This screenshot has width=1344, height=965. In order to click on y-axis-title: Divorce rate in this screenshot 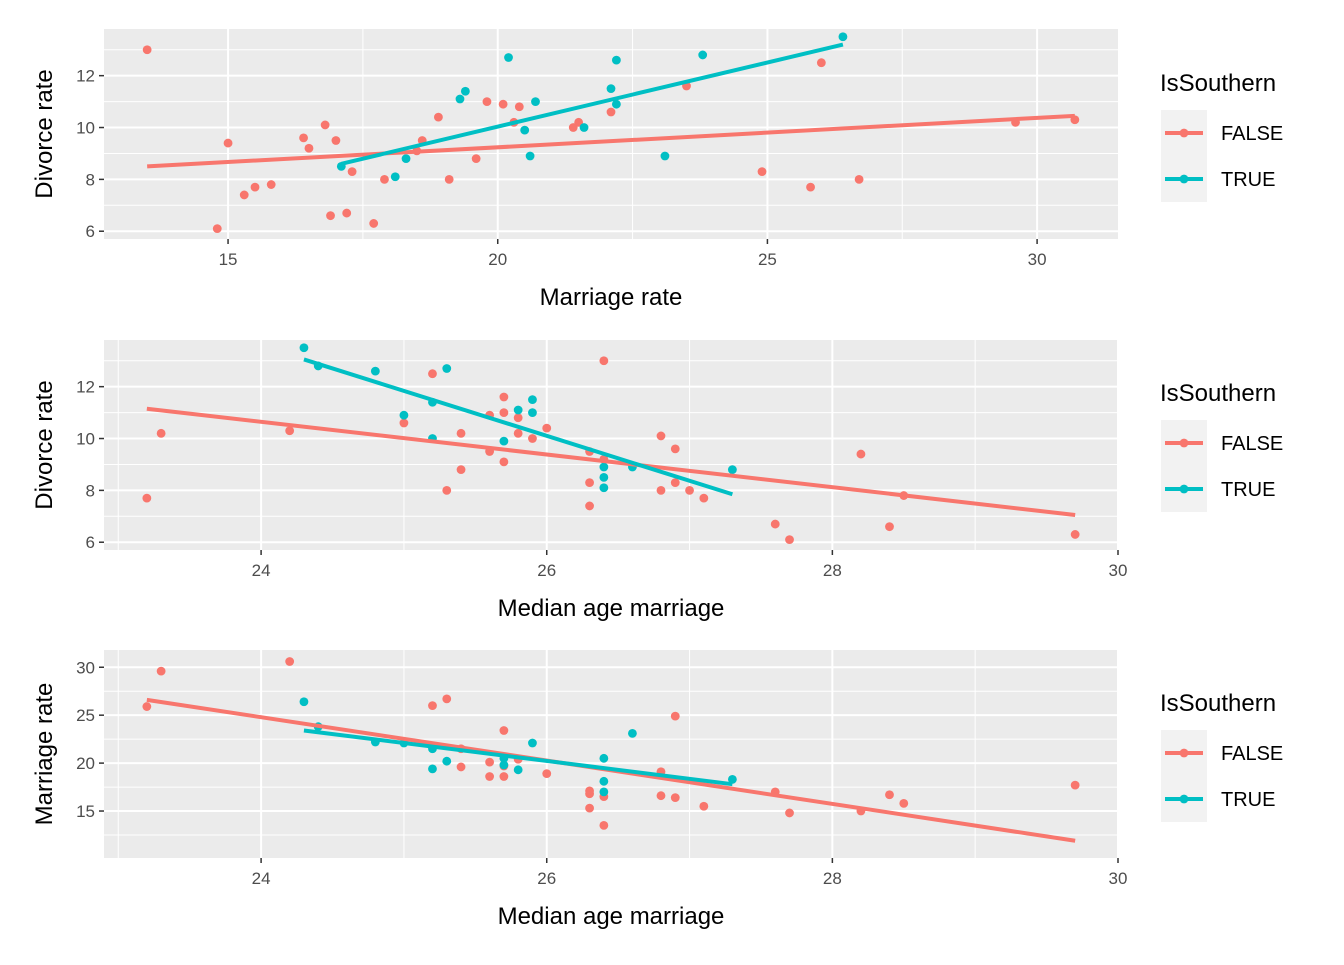, I will do `click(44, 444)`.